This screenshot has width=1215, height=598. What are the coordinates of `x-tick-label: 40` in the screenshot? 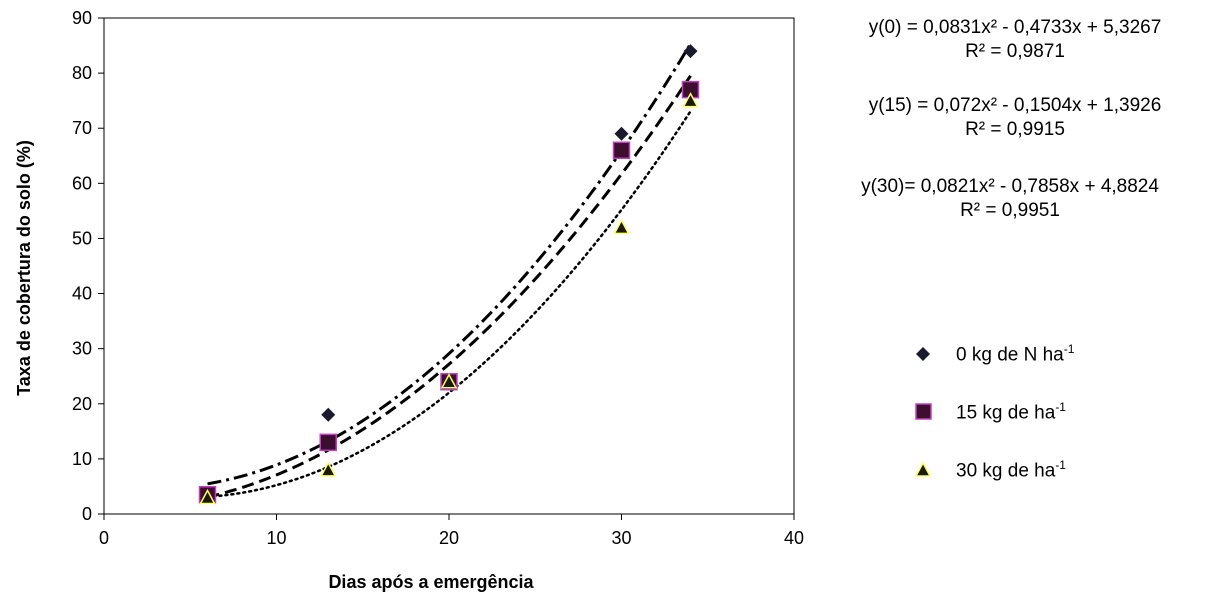 It's located at (794, 538).